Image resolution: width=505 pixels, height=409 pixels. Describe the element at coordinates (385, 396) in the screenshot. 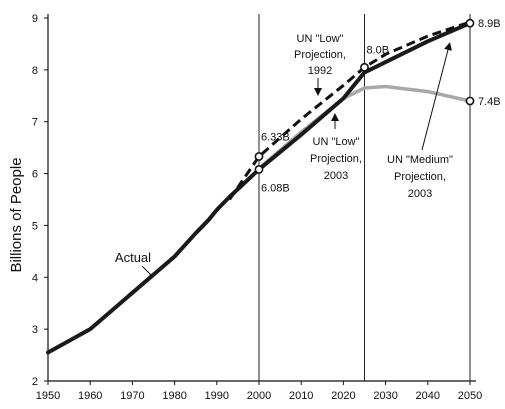

I see `x-tick-label: 2030` at that location.